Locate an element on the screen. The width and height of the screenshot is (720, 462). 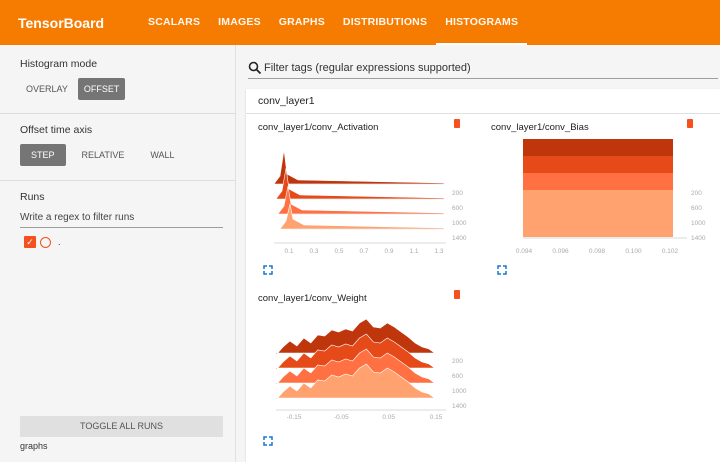
tab-distributions: DISTRIBUTIONS is located at coordinates (385, 22).